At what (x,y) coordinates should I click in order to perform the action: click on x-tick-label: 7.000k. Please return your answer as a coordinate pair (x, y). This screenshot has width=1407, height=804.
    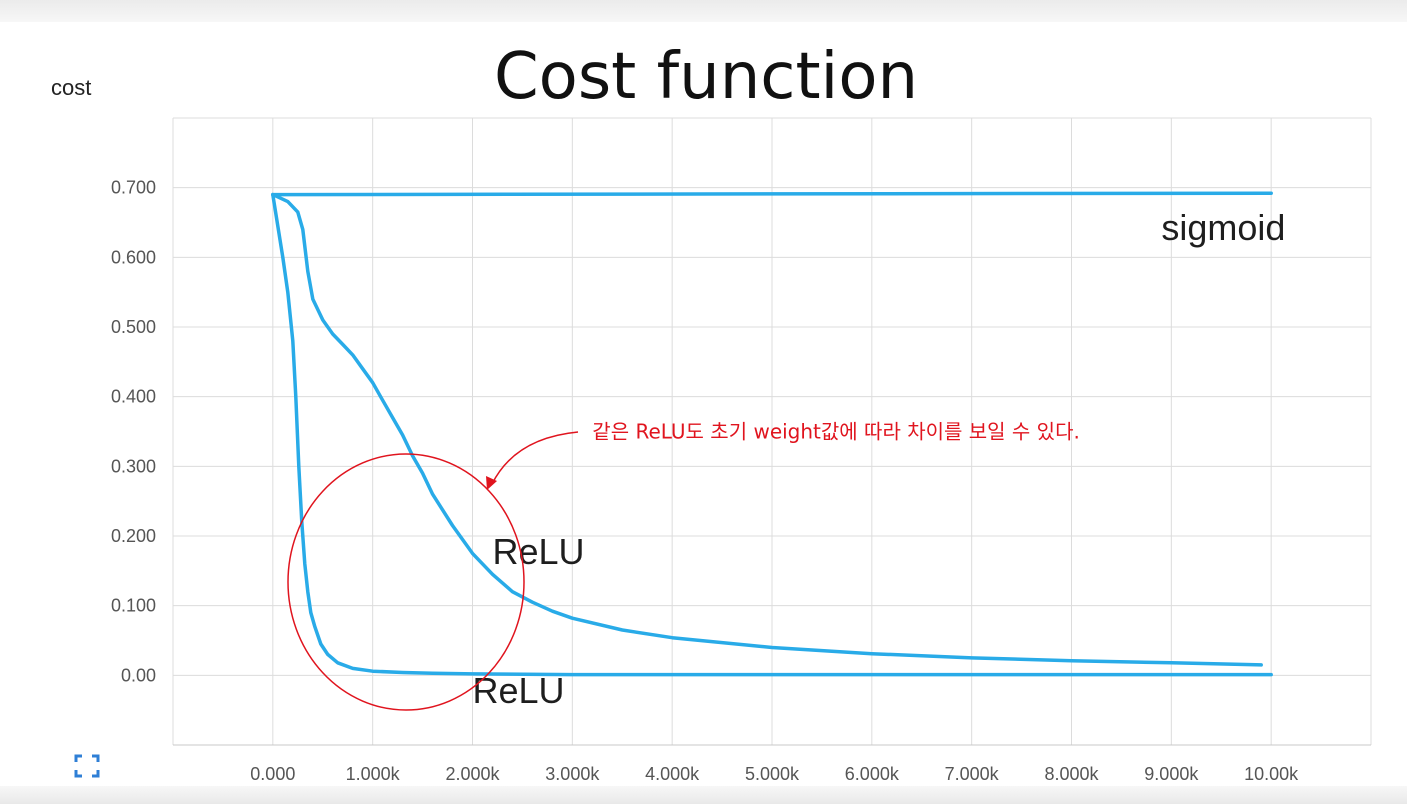
    Looking at the image, I should click on (972, 774).